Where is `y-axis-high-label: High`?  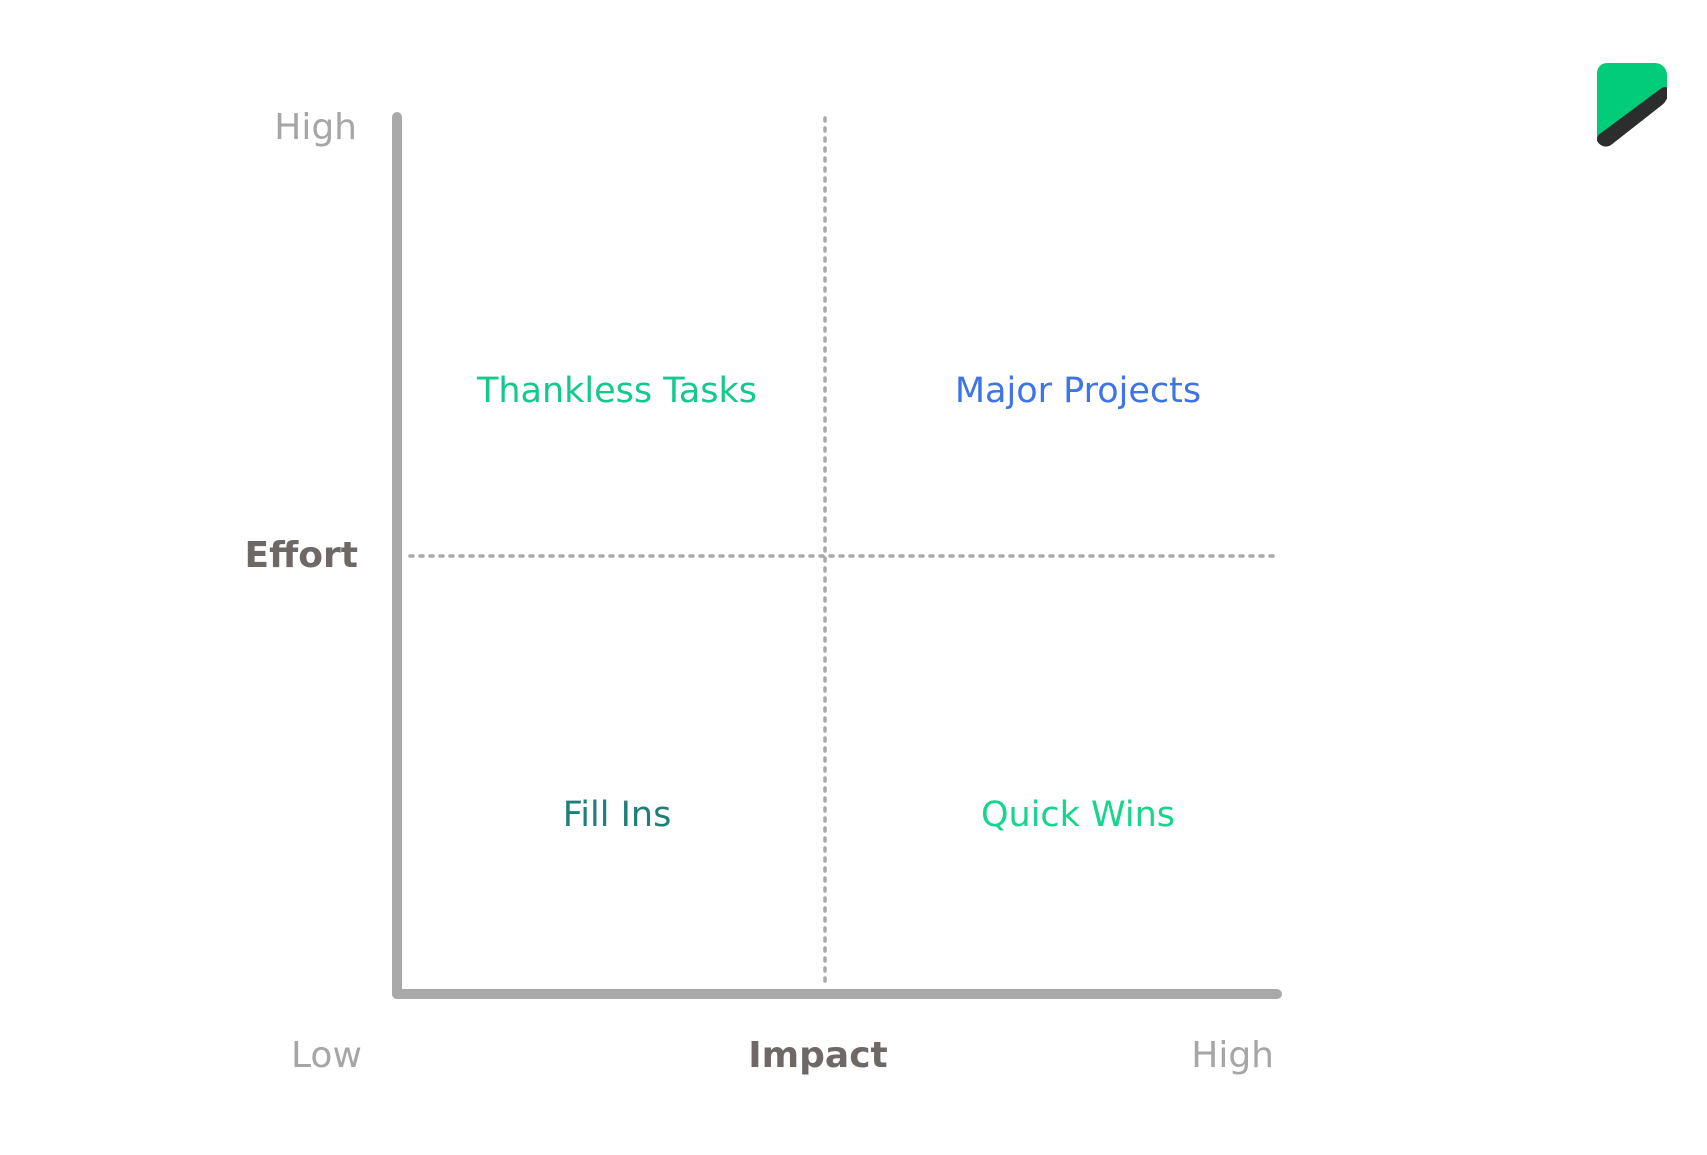
y-axis-high-label: High is located at coordinates (315, 127).